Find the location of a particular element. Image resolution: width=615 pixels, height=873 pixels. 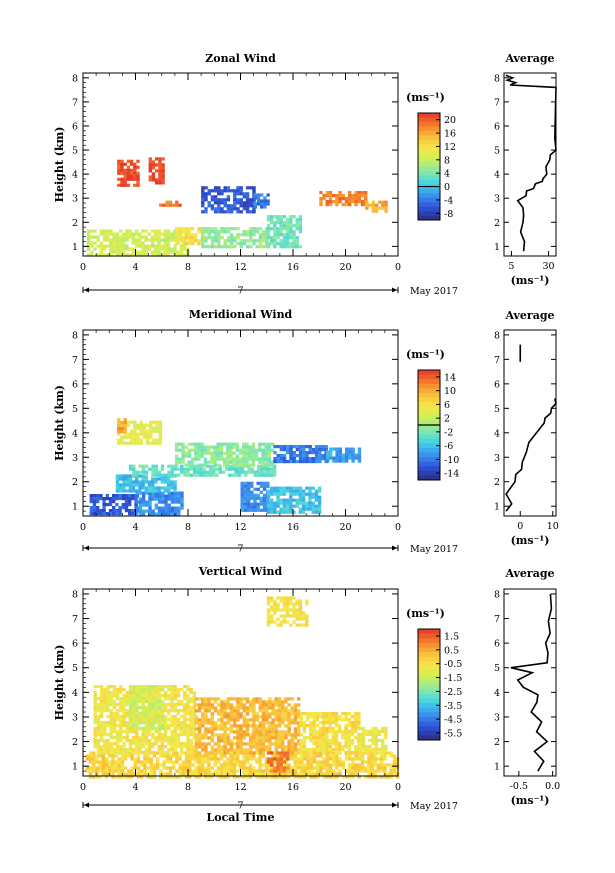

panel-title: Vertical Wind is located at coordinates (240, 571).